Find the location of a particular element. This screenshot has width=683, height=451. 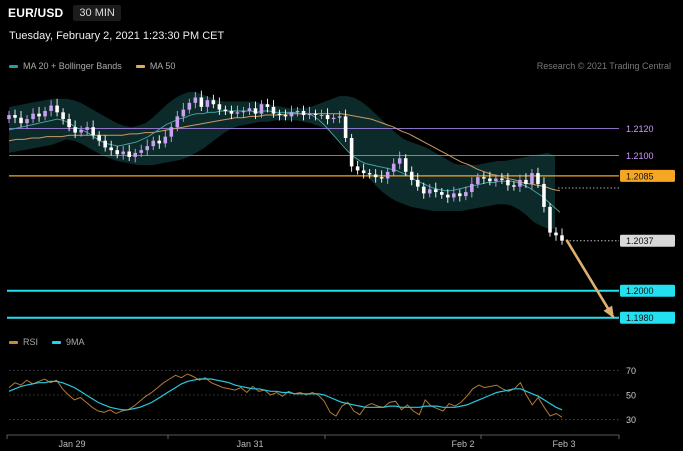

level-tag-1.2085 is located at coordinates (647, 175).